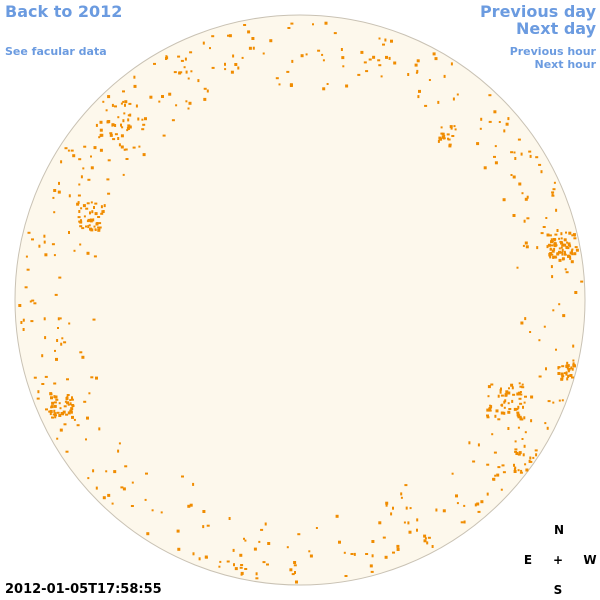 The image size is (600, 600). I want to click on facular-link: See facular data, so click(56, 51).